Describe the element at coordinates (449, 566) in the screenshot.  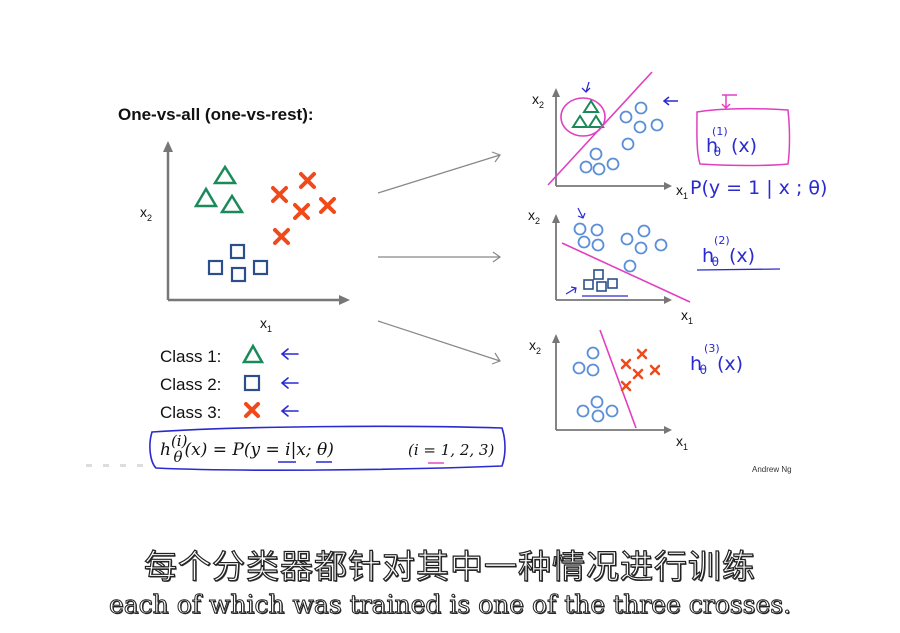
I see `subtitle-chinese: 每个分类器都针对其中一种情况进行训练` at that location.